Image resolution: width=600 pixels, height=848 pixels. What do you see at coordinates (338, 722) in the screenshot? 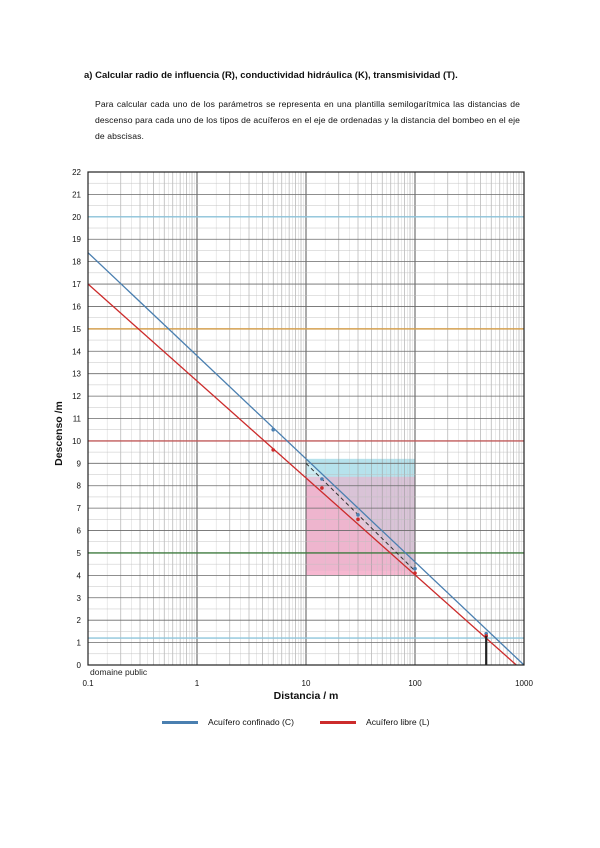
I see `legend-swatch-libre` at bounding box center [338, 722].